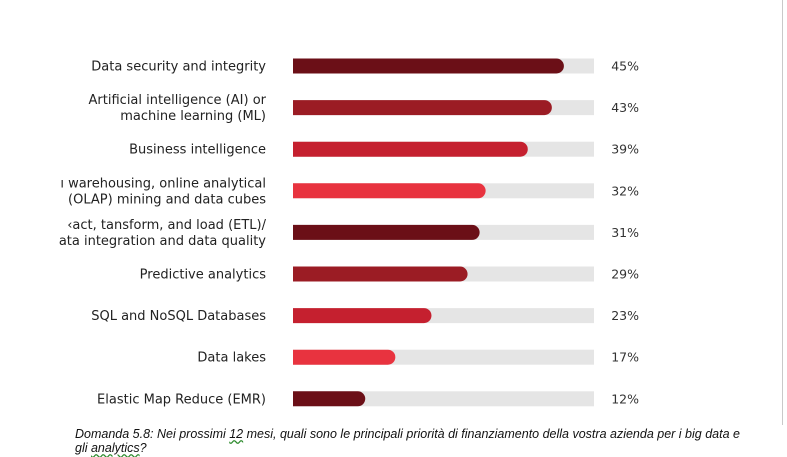  I want to click on value-label: 29%, so click(625, 274).